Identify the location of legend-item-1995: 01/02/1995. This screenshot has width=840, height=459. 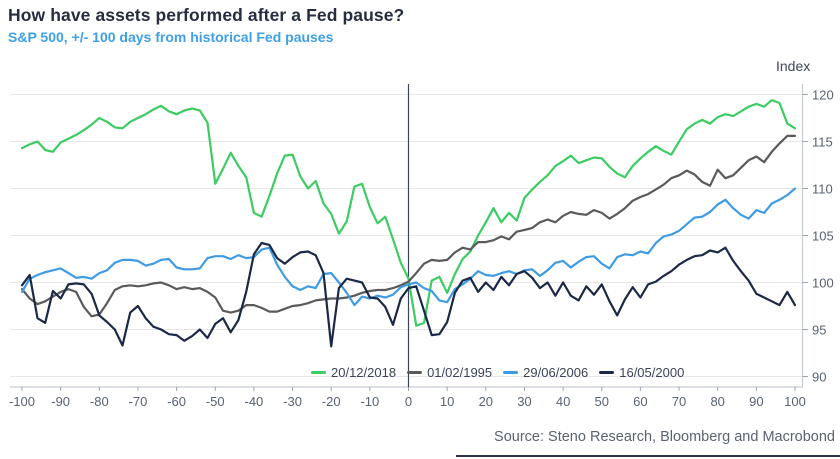
(449, 372).